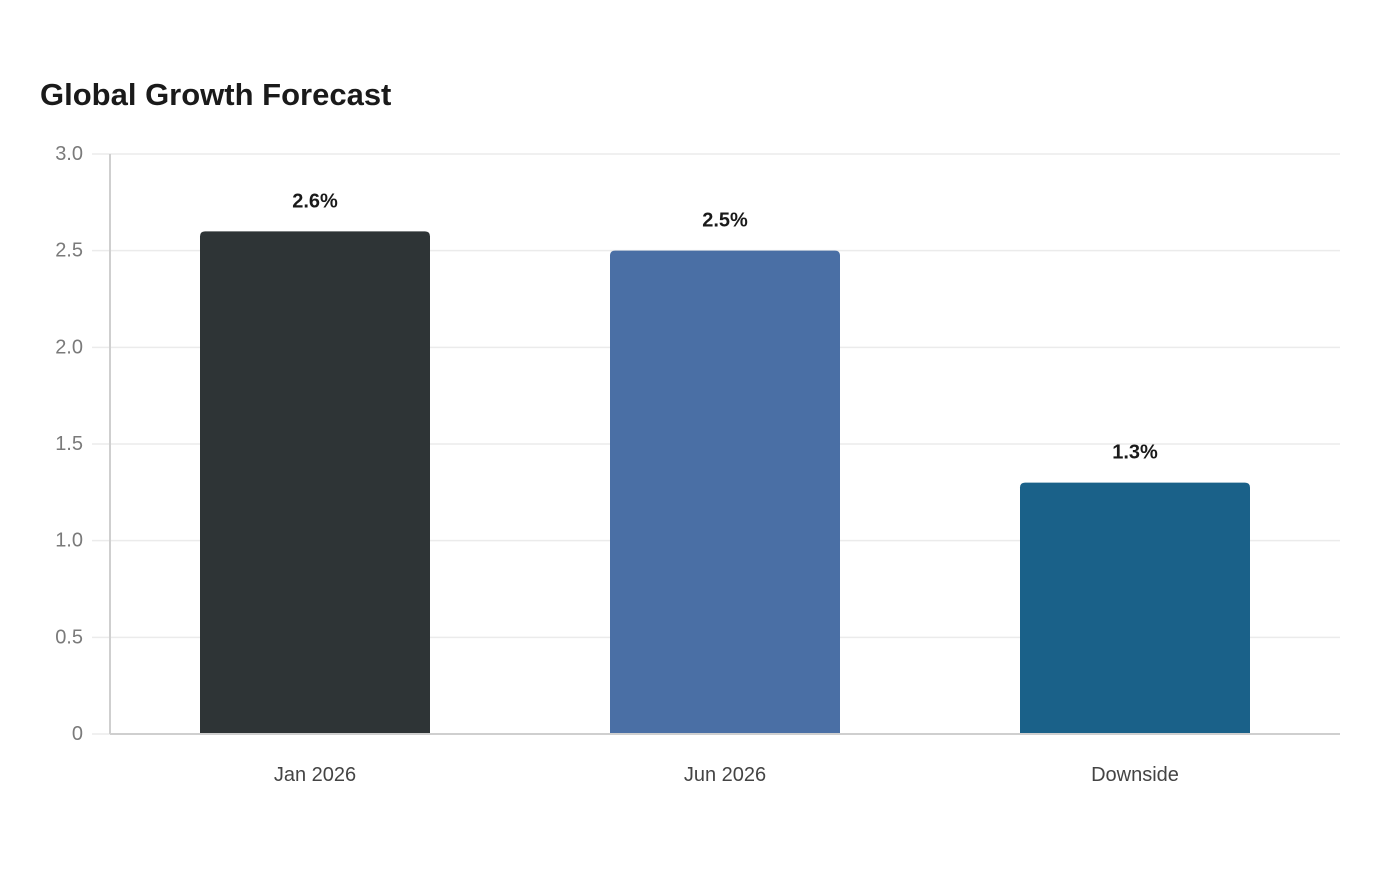  What do you see at coordinates (69, 154) in the screenshot?
I see `y-tick-label: 3.0` at bounding box center [69, 154].